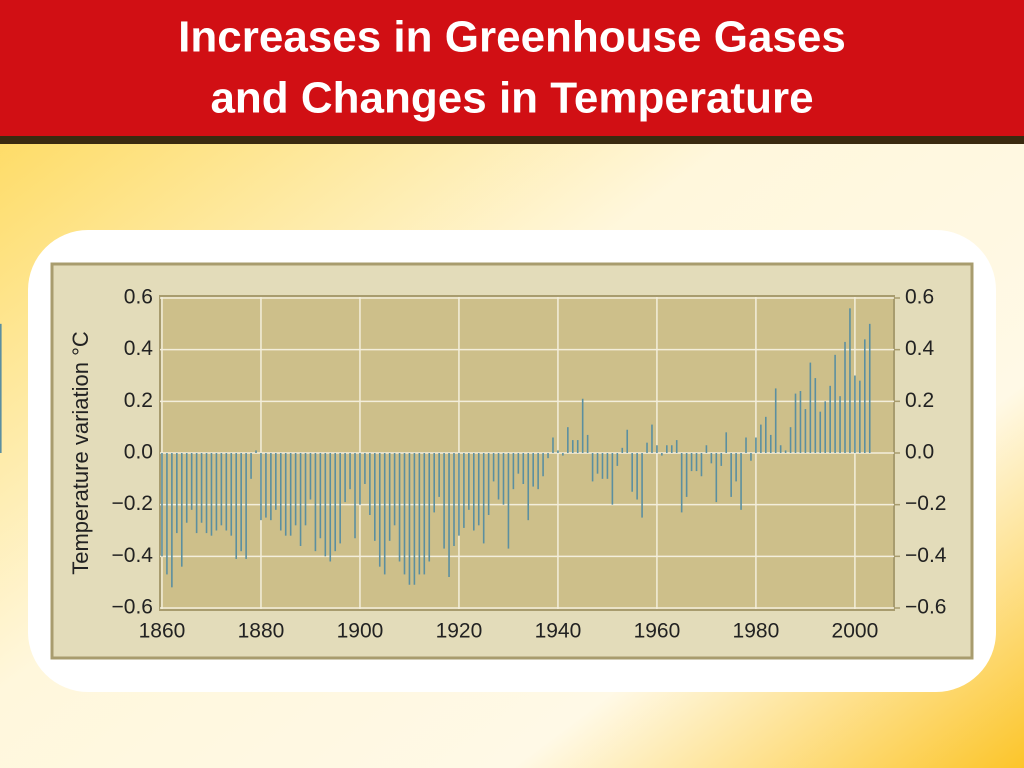  What do you see at coordinates (138, 297) in the screenshot?
I see `y-tick-label: 0.6` at bounding box center [138, 297].